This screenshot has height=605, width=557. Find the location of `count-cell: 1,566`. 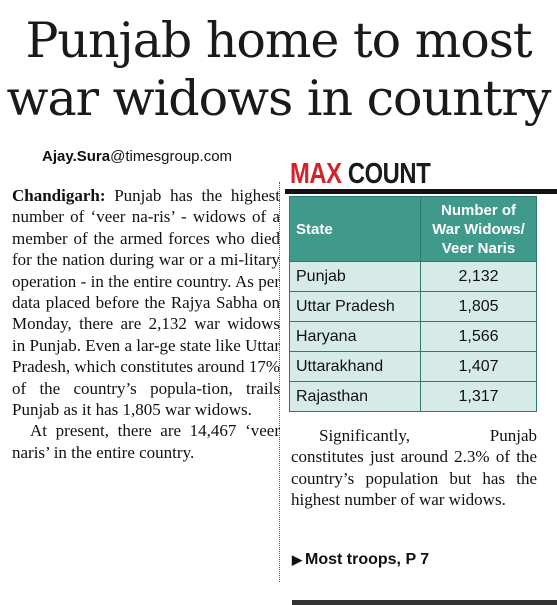

count-cell: 1,566 is located at coordinates (478, 336).